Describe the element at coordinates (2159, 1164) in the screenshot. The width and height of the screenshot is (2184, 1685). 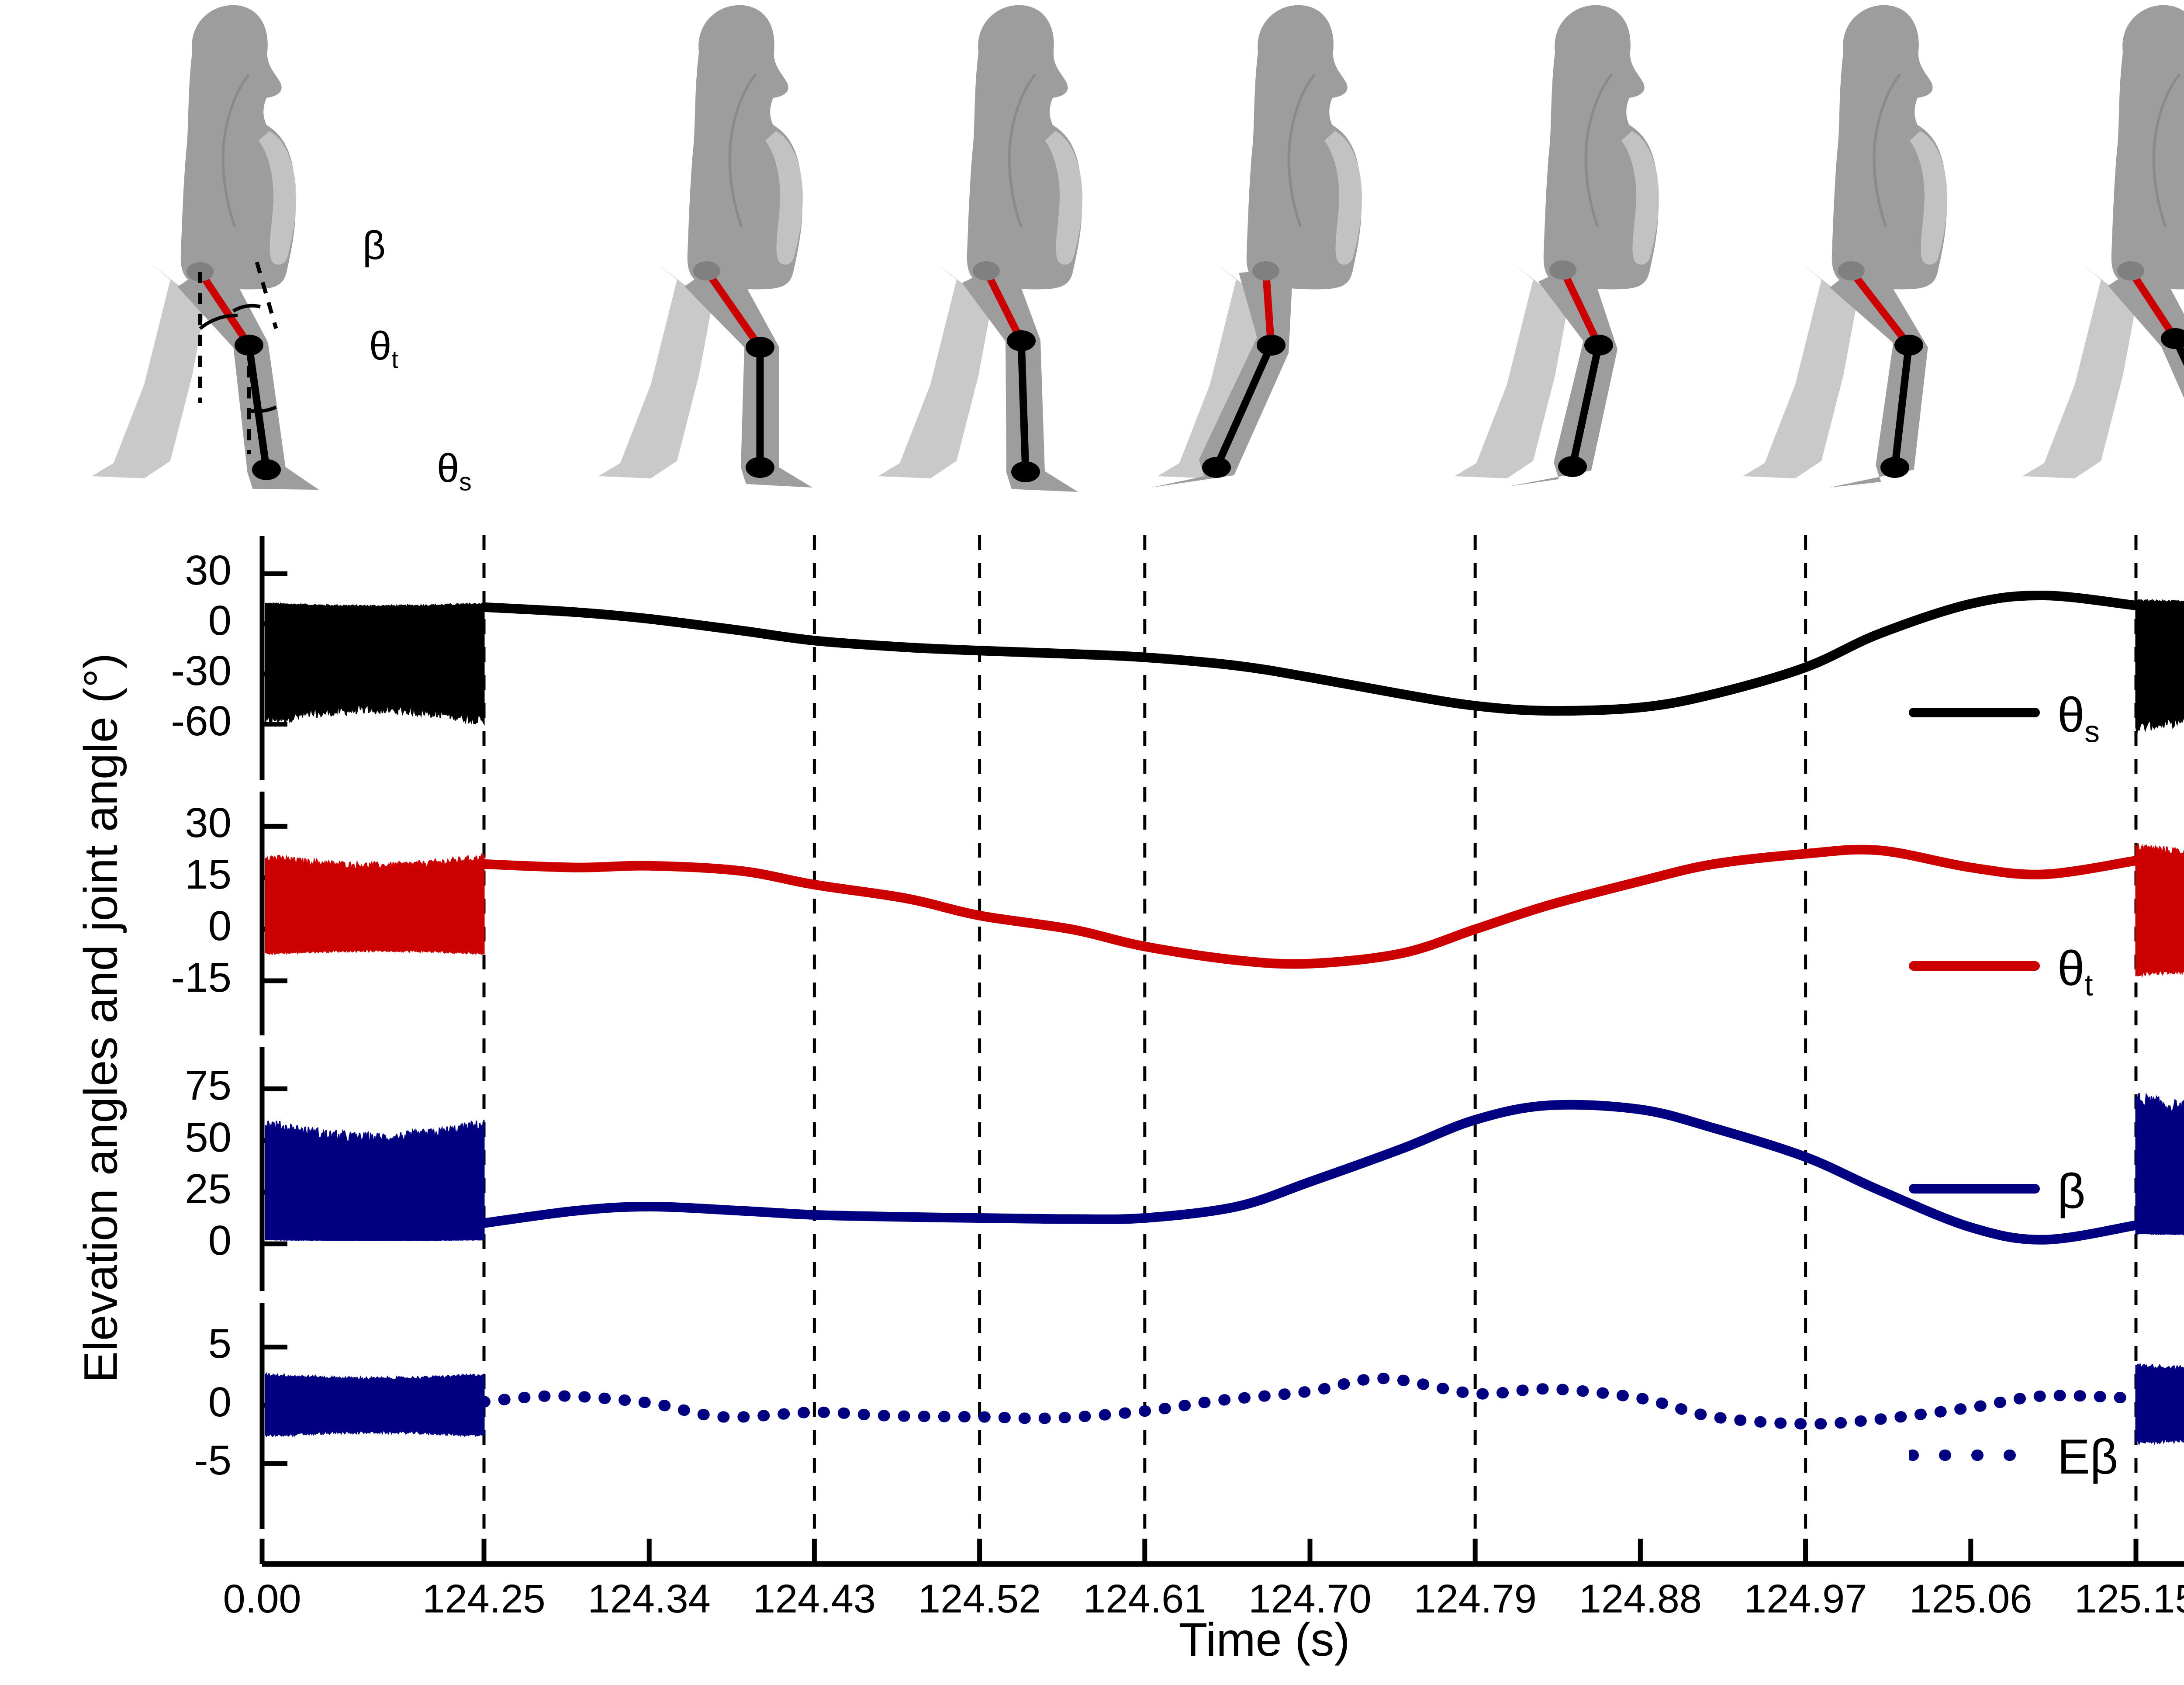
I see `noise-band-right-beta` at that location.